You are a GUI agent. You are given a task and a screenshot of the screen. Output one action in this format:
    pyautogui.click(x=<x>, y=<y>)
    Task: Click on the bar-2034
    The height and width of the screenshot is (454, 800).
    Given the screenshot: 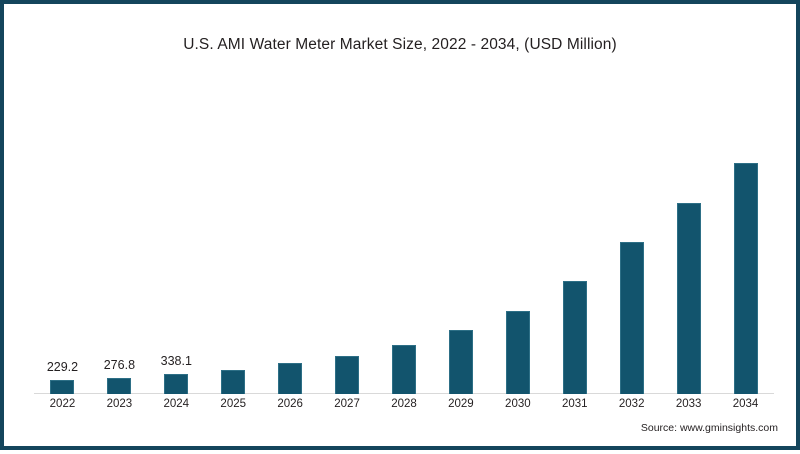 What is the action you would take?
    pyautogui.click(x=745, y=278)
    